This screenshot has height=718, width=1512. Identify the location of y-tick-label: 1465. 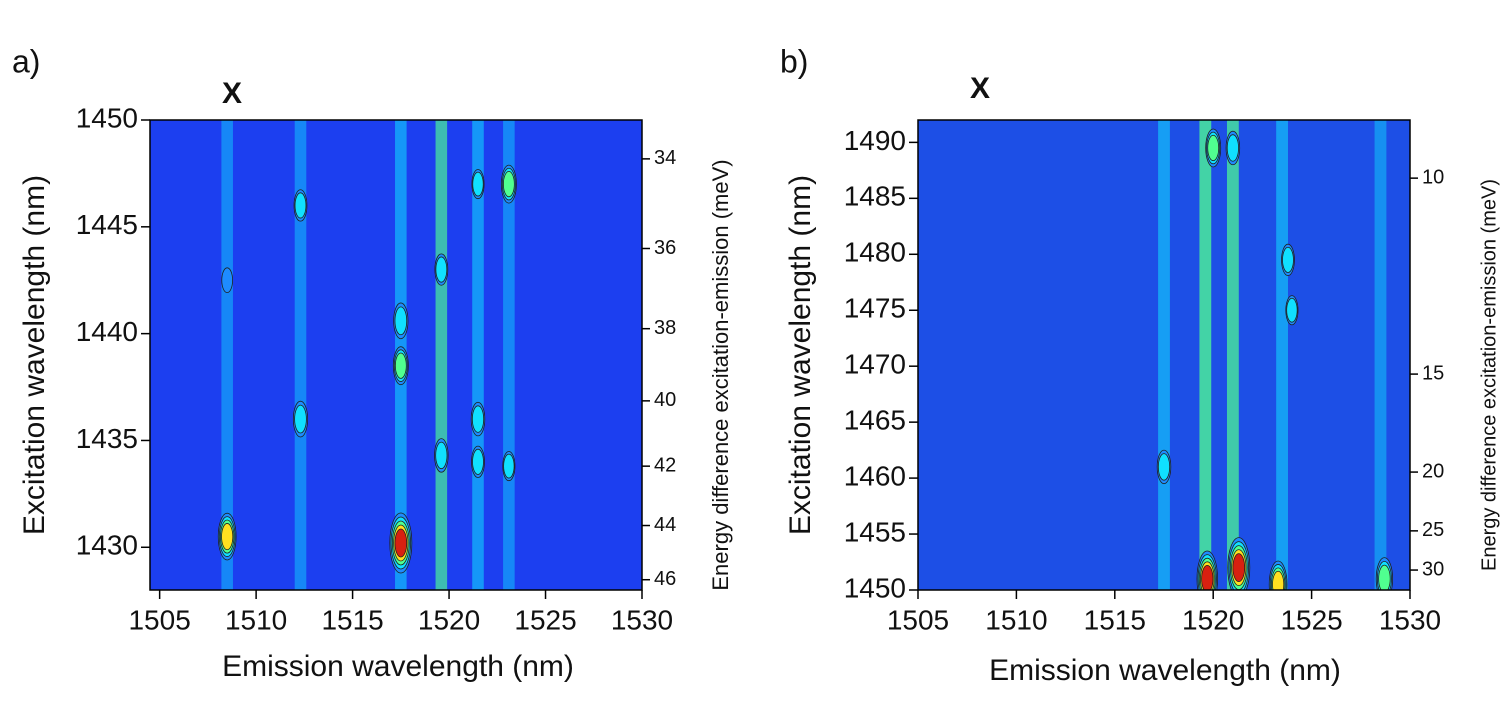
(875, 420).